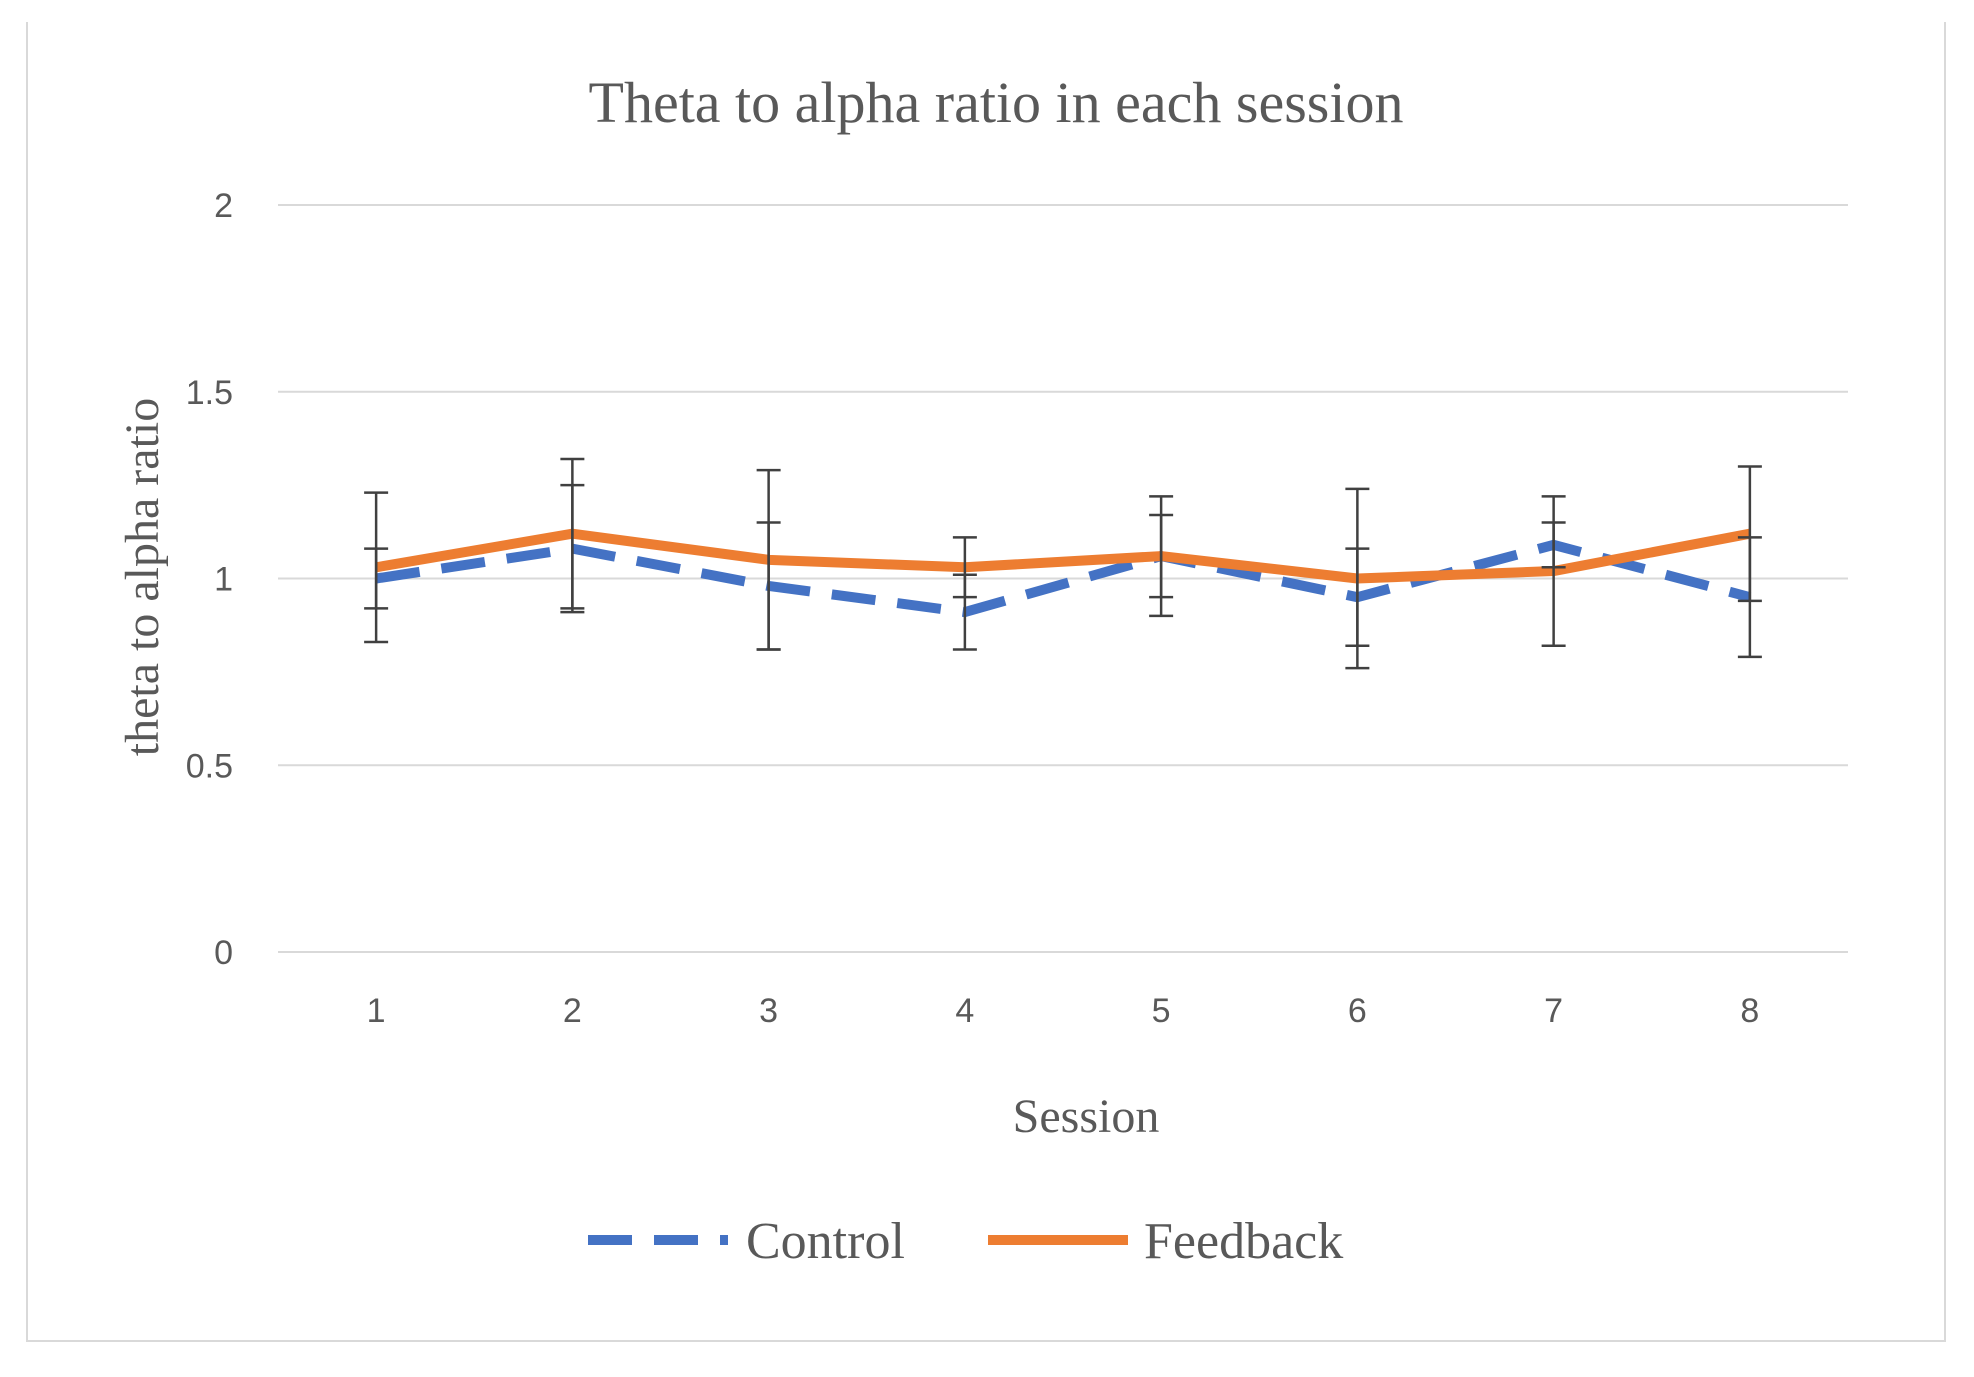 Image resolution: width=1974 pixels, height=1377 pixels. Describe the element at coordinates (825, 1241) in the screenshot. I see `legend-control-label: Control` at that location.